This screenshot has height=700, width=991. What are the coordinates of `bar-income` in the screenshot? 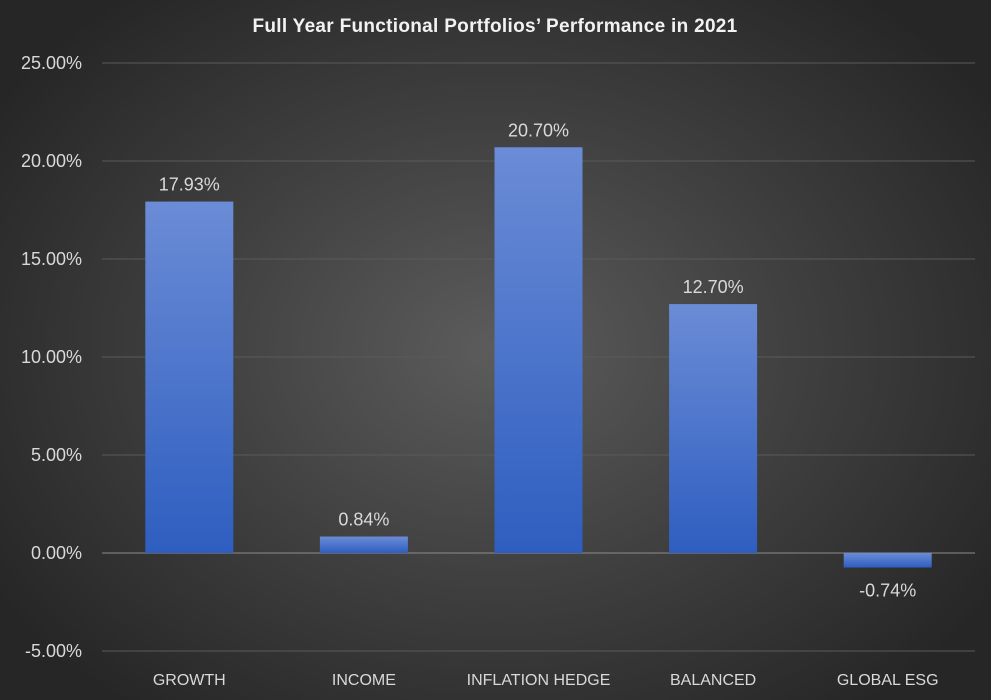 It's located at (363, 544).